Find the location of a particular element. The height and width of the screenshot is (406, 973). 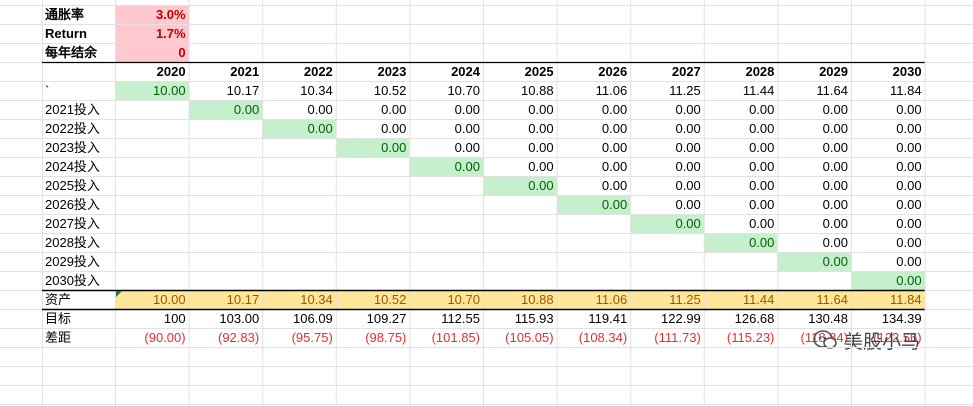

asset-cell: 11.84 is located at coordinates (888, 299).